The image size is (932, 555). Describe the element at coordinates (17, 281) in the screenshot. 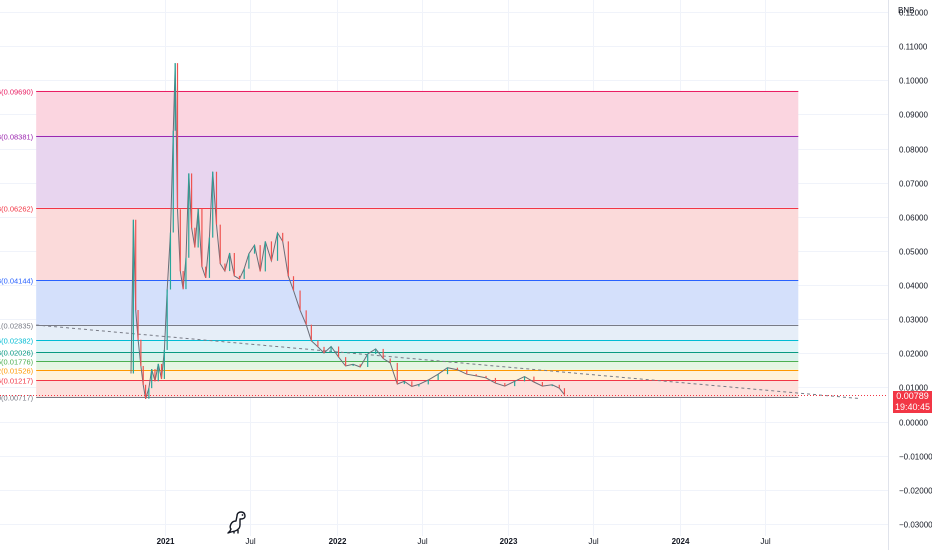

I see `fib-level-label: 1.618(0.04144)` at that location.